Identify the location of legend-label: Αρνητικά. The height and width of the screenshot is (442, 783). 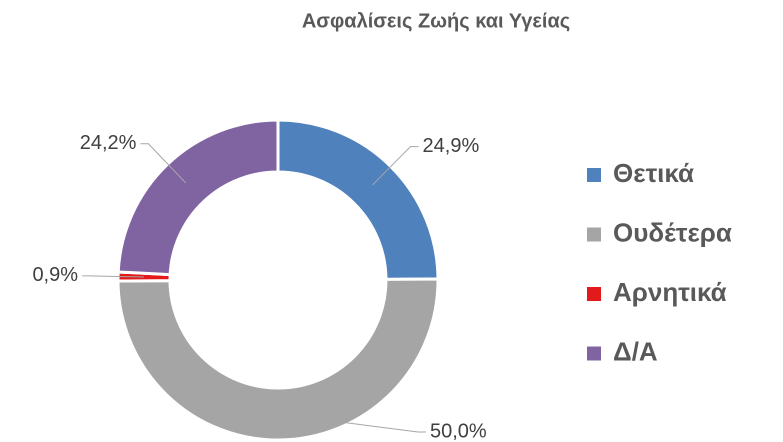
(670, 292).